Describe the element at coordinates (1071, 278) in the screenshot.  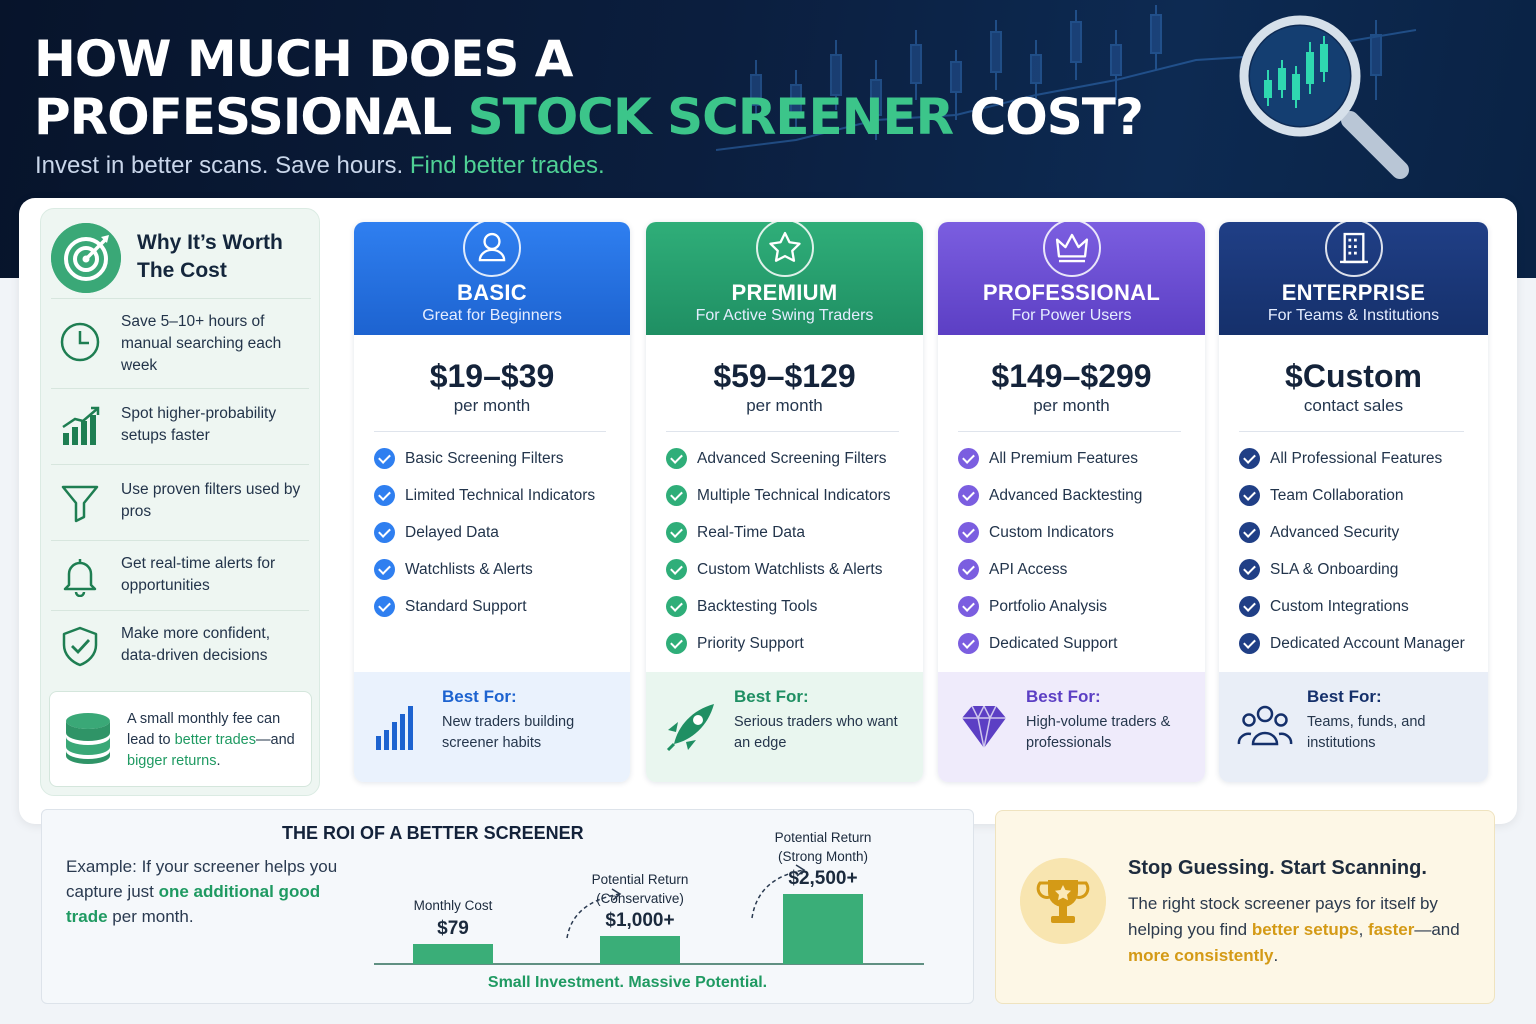
I see `plan-header: PROFESSIONAL For Power Users` at that location.